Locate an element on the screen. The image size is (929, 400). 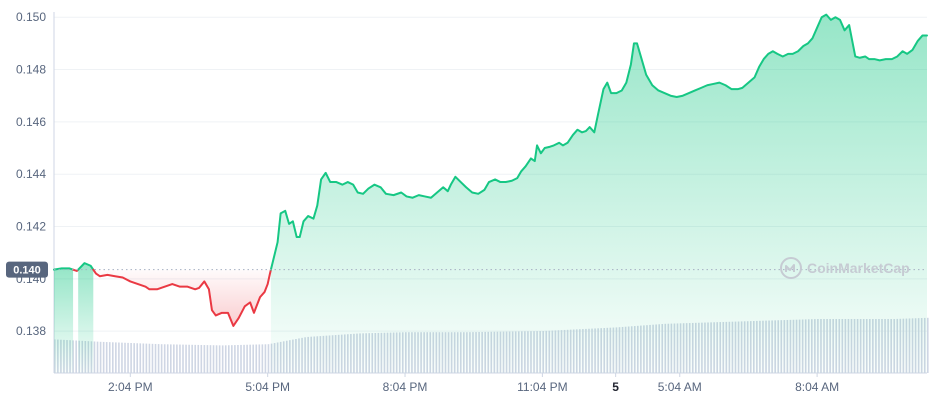
watermark: CoinMarketCap is located at coordinates (845, 268).